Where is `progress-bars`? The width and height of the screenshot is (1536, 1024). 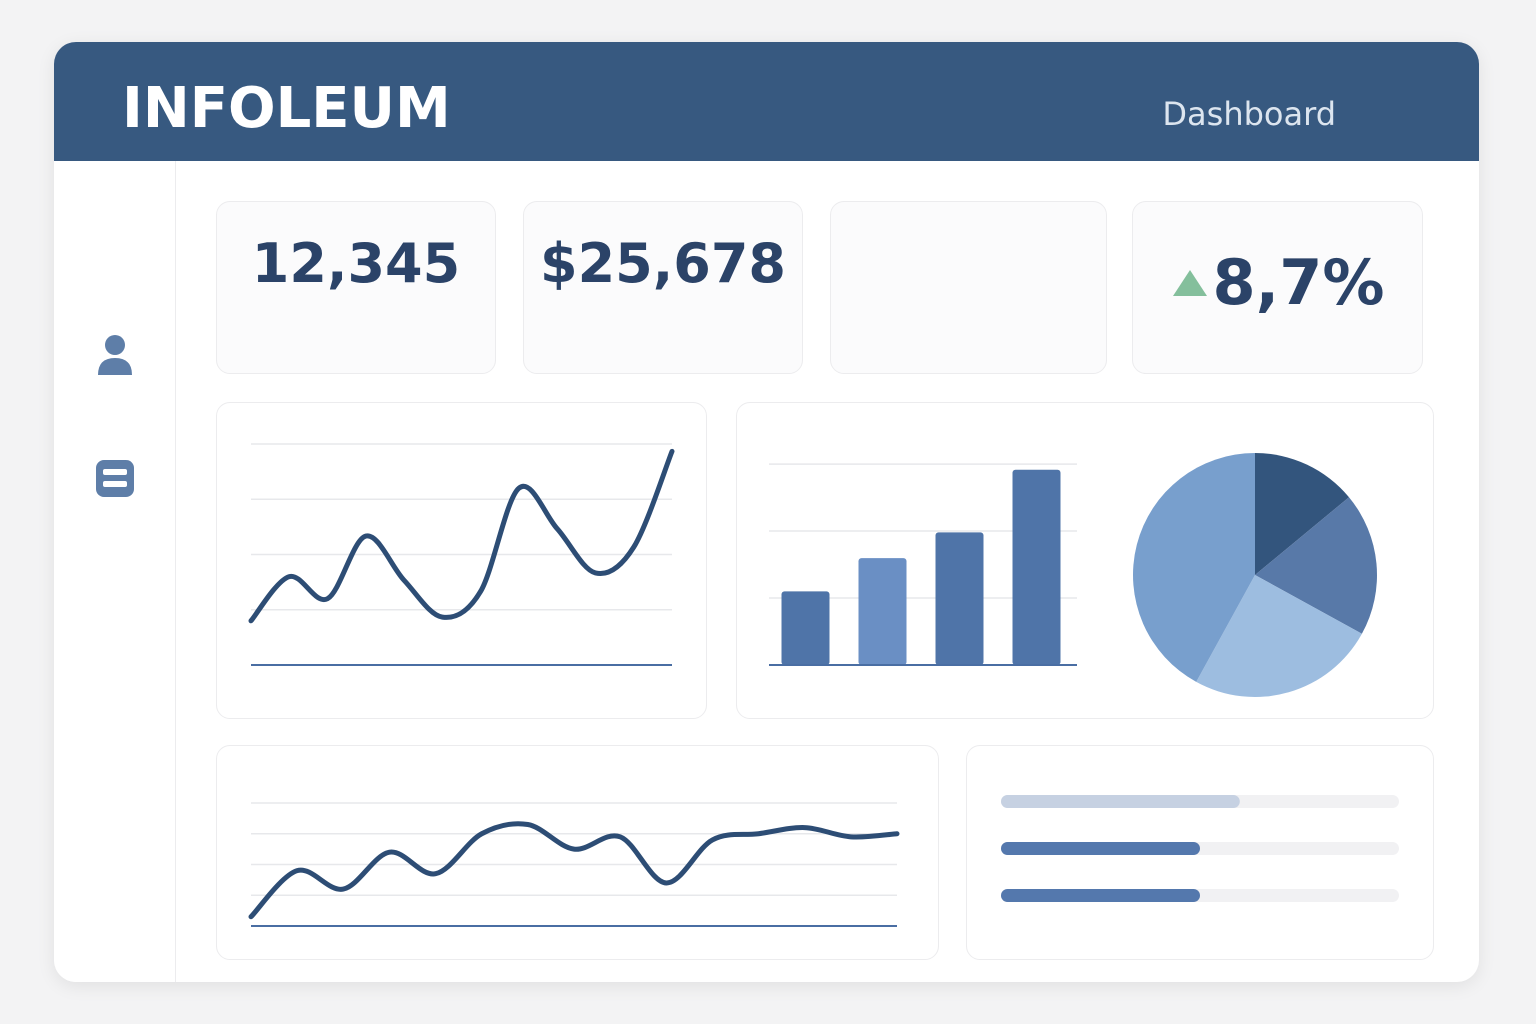
progress-bars is located at coordinates (1200, 848).